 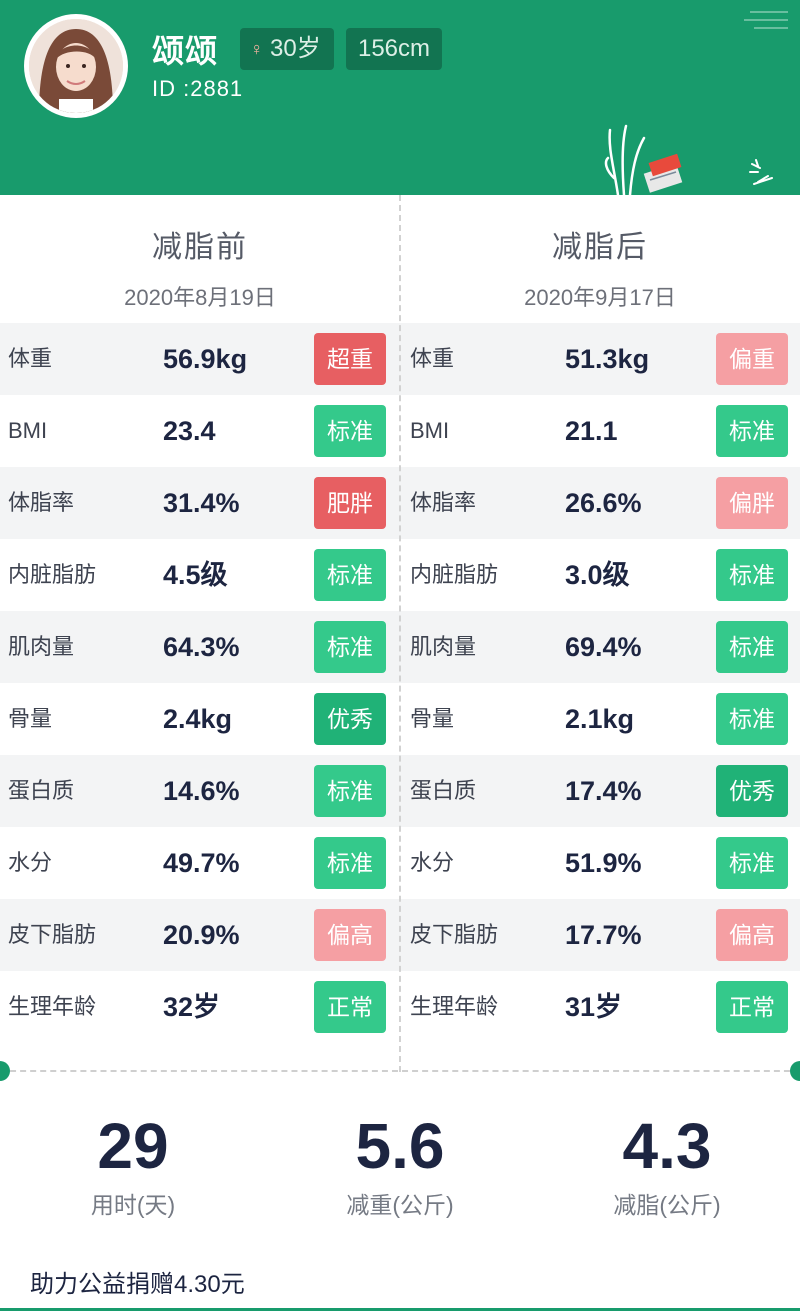 What do you see at coordinates (52, 934) in the screenshot?
I see `before-metric-label: 皮下脂肪` at bounding box center [52, 934].